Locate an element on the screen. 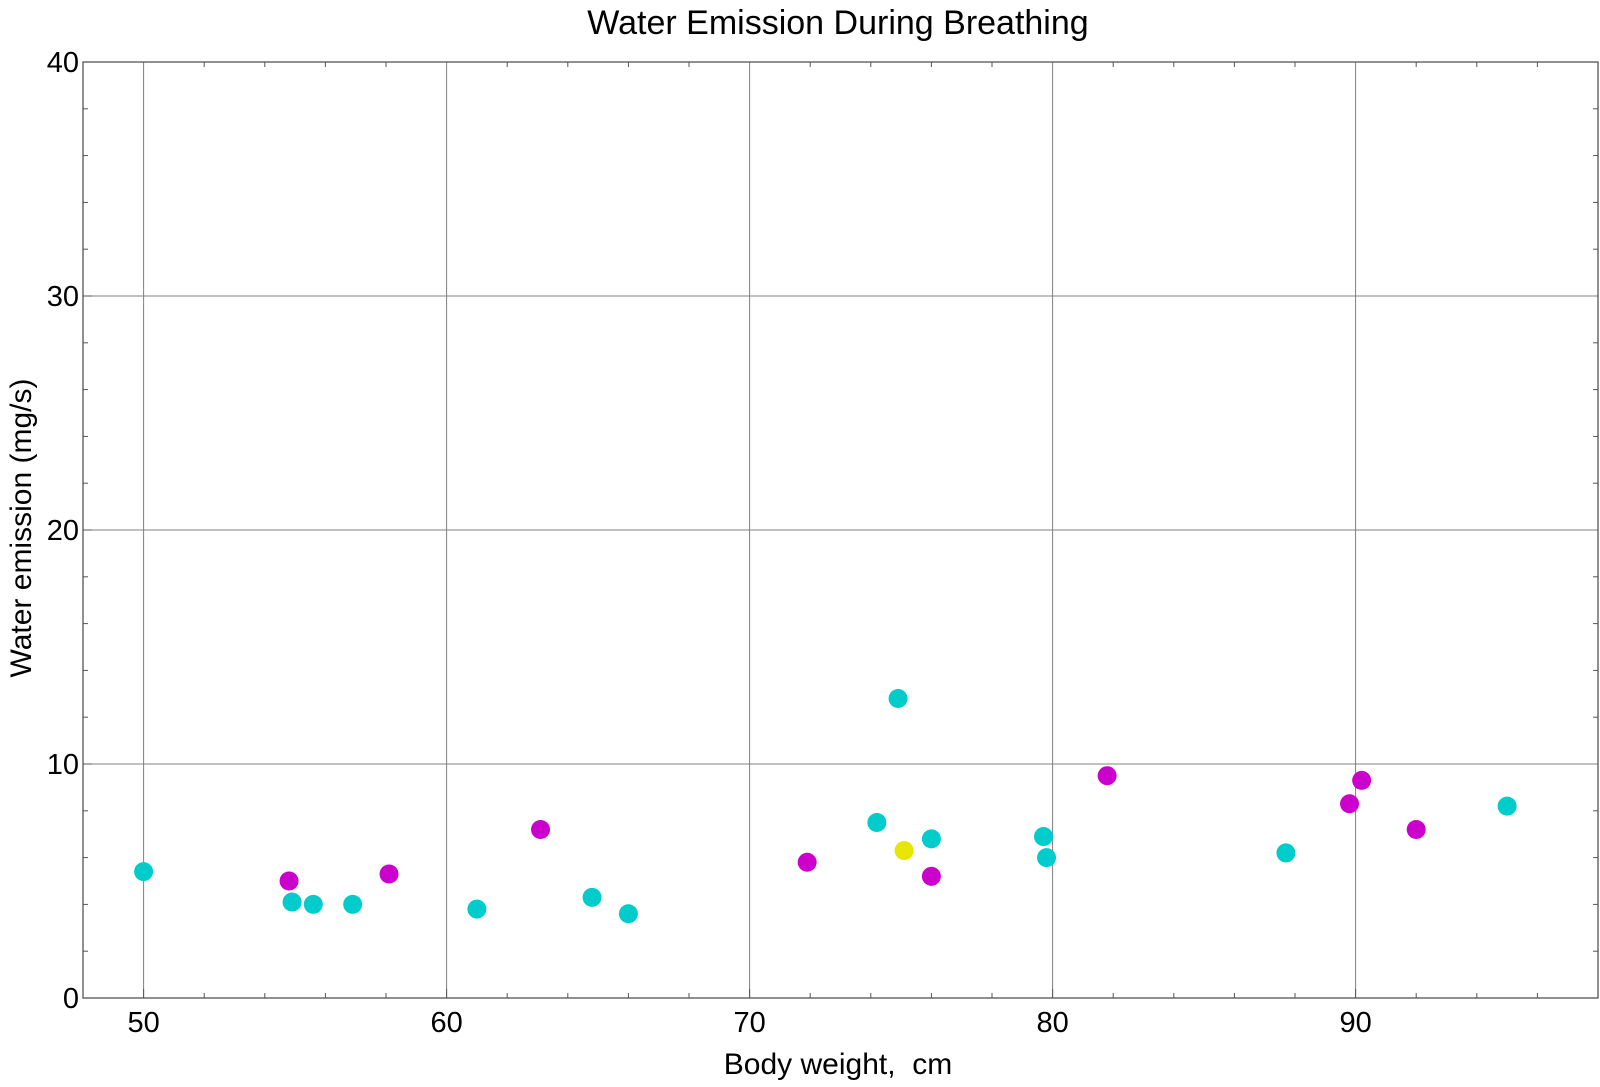 Image resolution: width=1600 pixels, height=1087 pixels. x-tick-label: 80 is located at coordinates (1052, 1023).